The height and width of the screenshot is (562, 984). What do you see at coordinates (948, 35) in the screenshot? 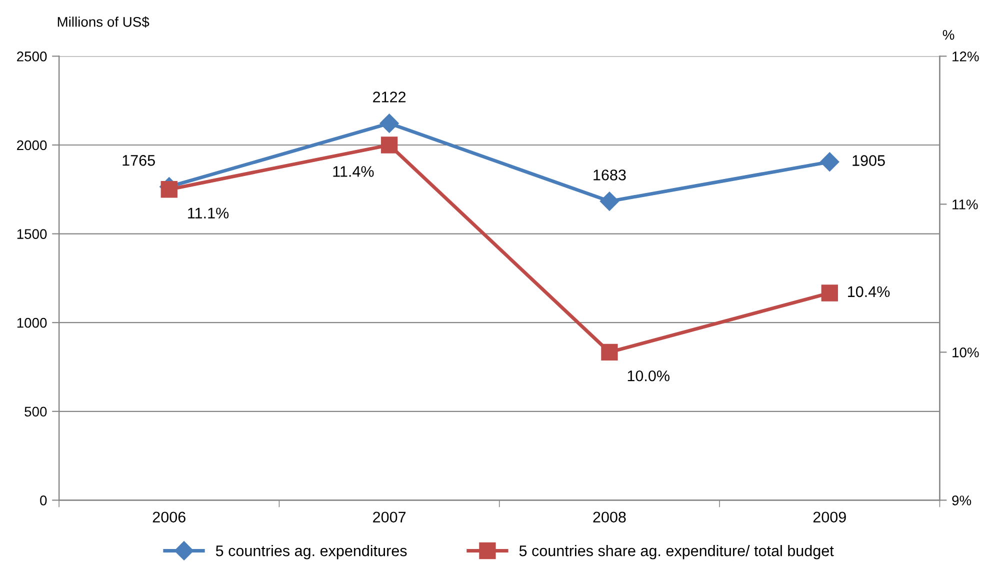
I see `y2-axis-title: %` at bounding box center [948, 35].